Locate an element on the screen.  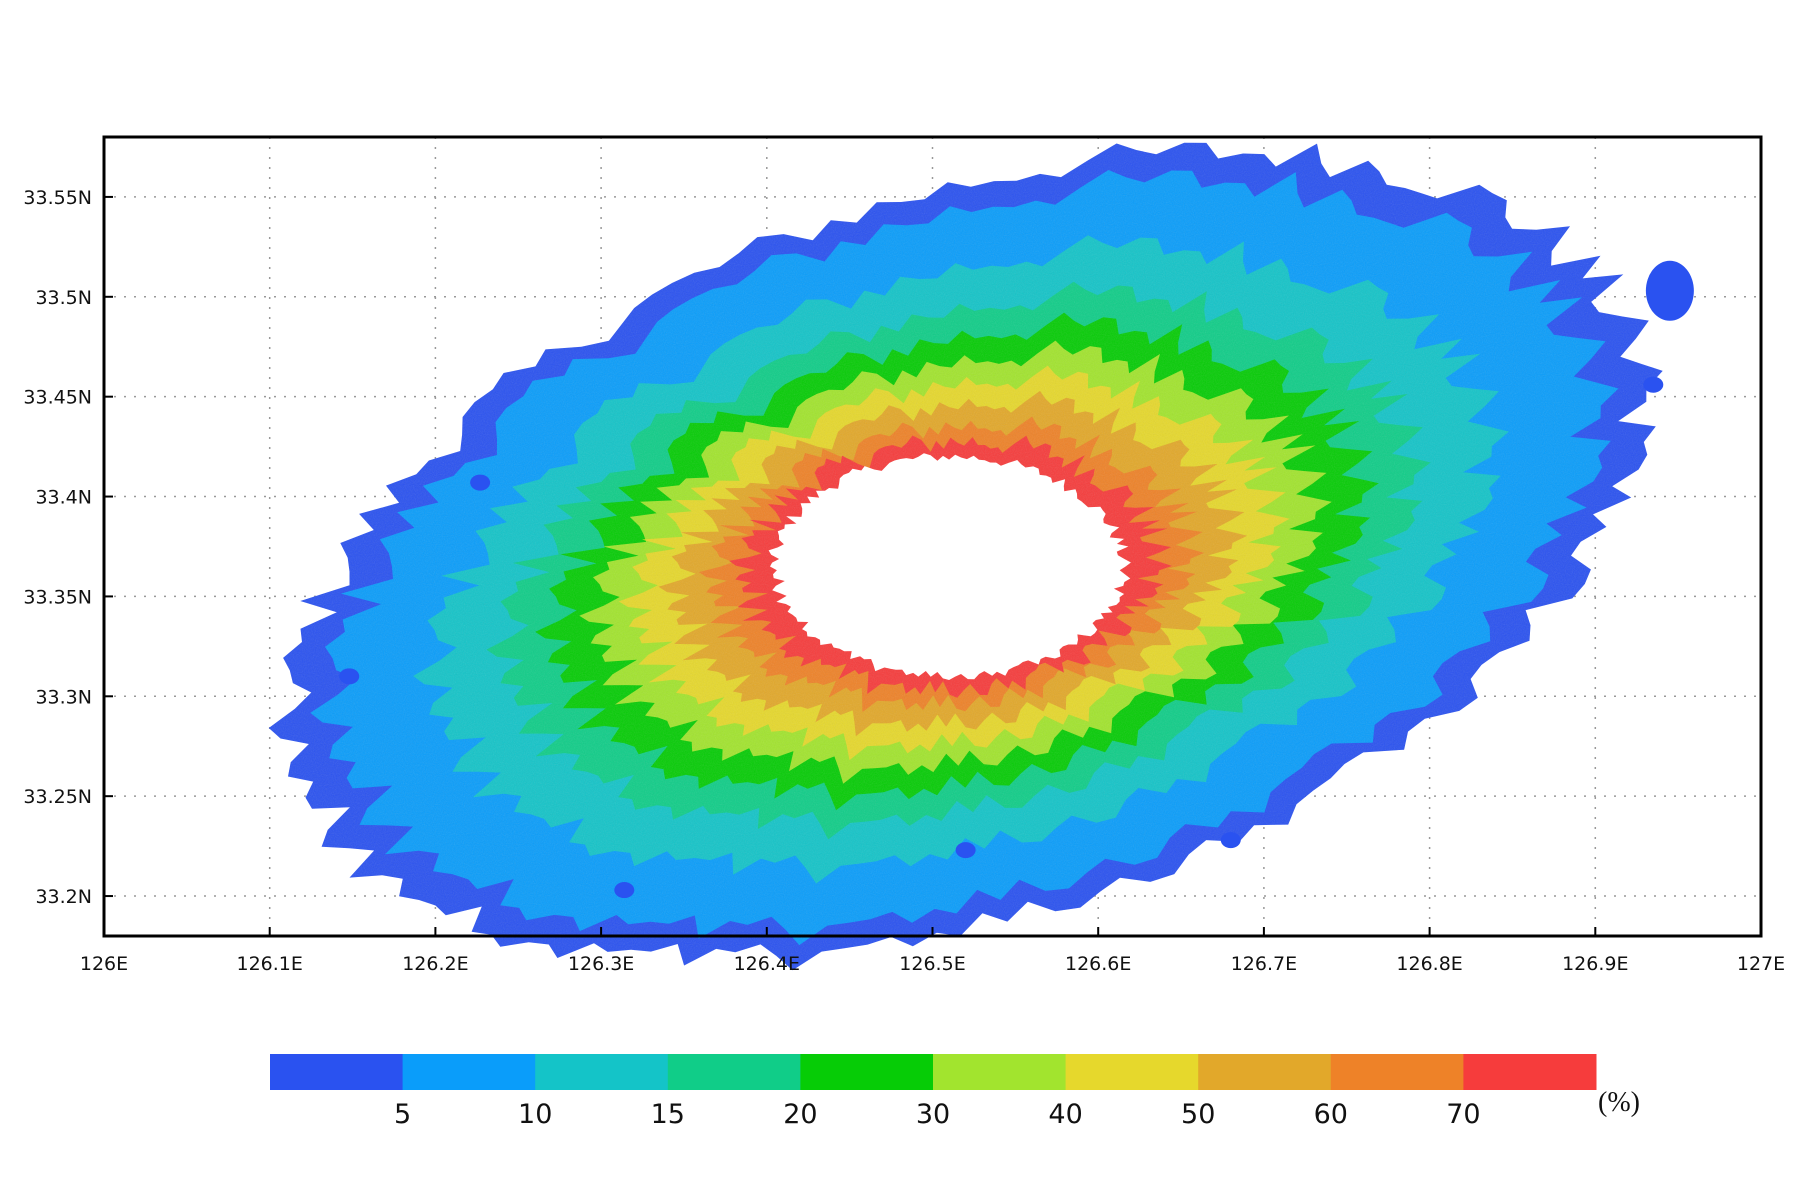
islet-udo is located at coordinates (1669, 290).